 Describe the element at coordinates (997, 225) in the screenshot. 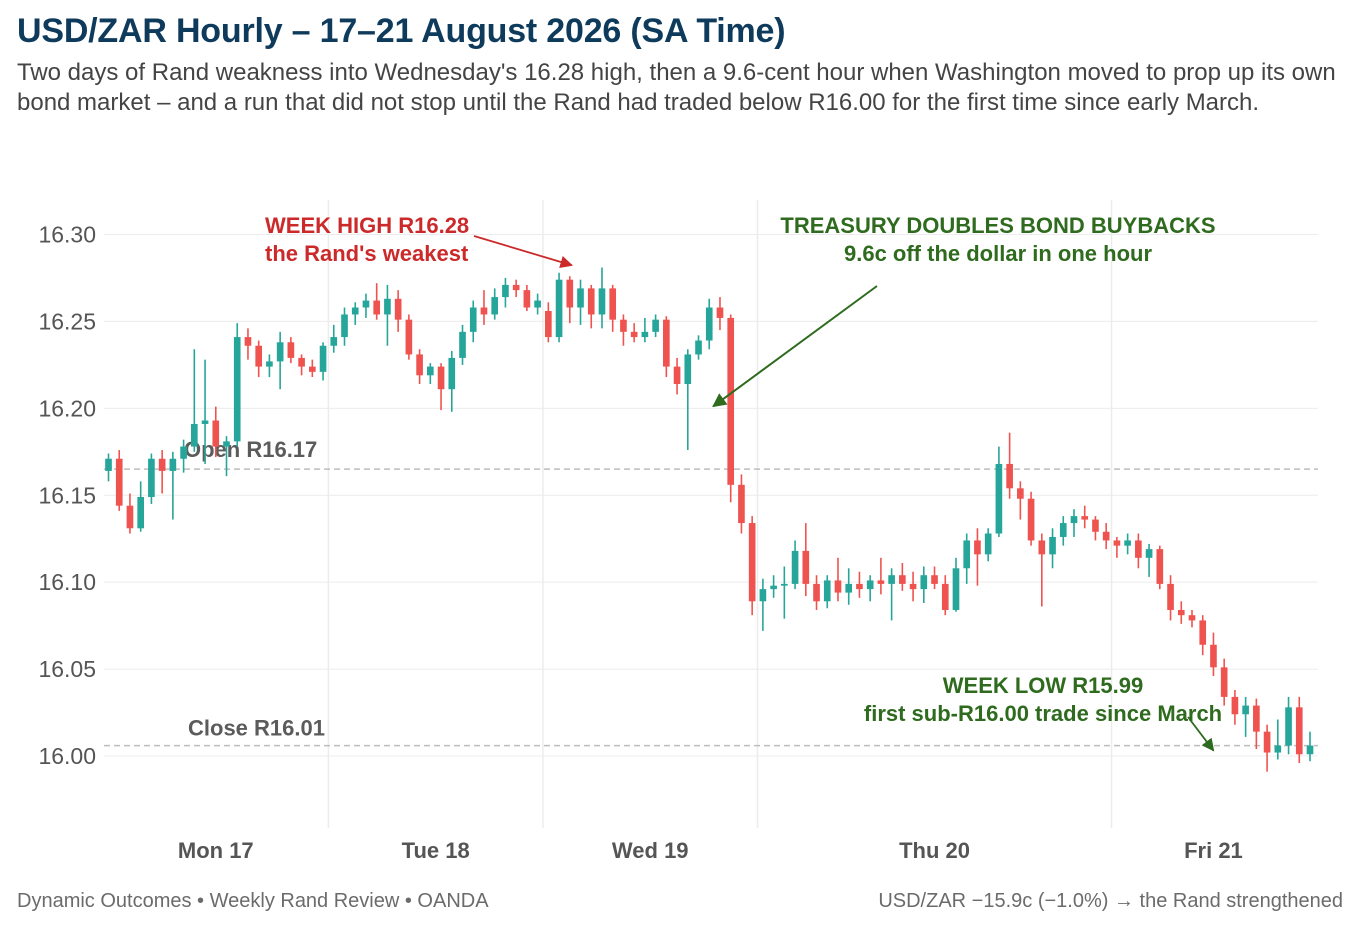

I see `annotation-bond-line: TREASURY DOUBLES BOND BUYBACKS` at that location.